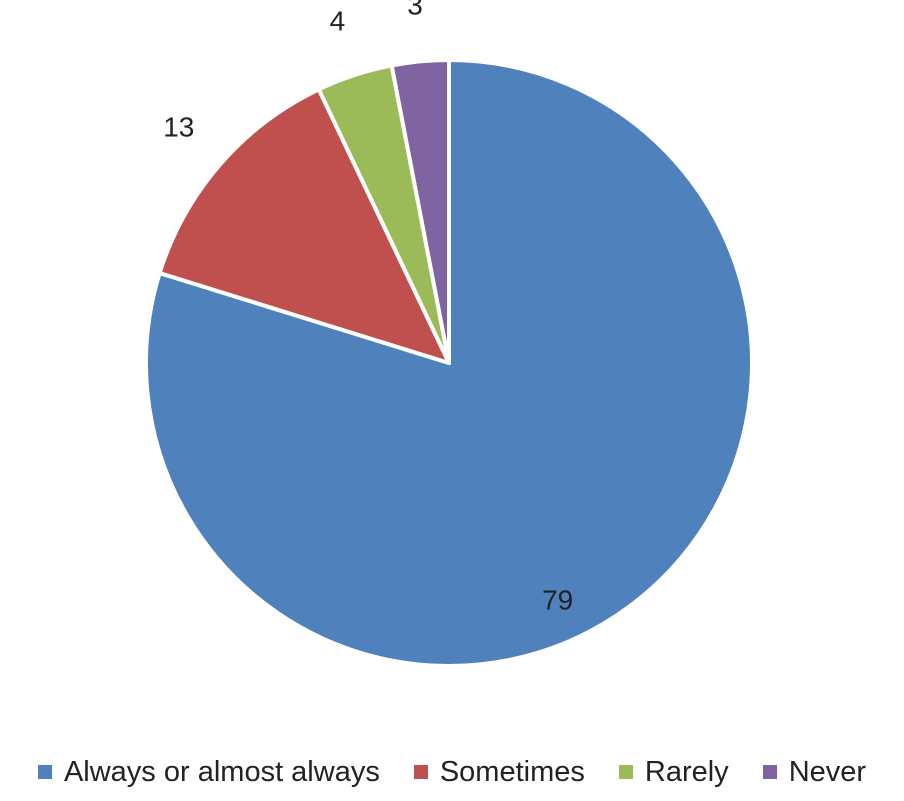 The width and height of the screenshot is (904, 801). I want to click on legend-item-never: Never, so click(814, 772).